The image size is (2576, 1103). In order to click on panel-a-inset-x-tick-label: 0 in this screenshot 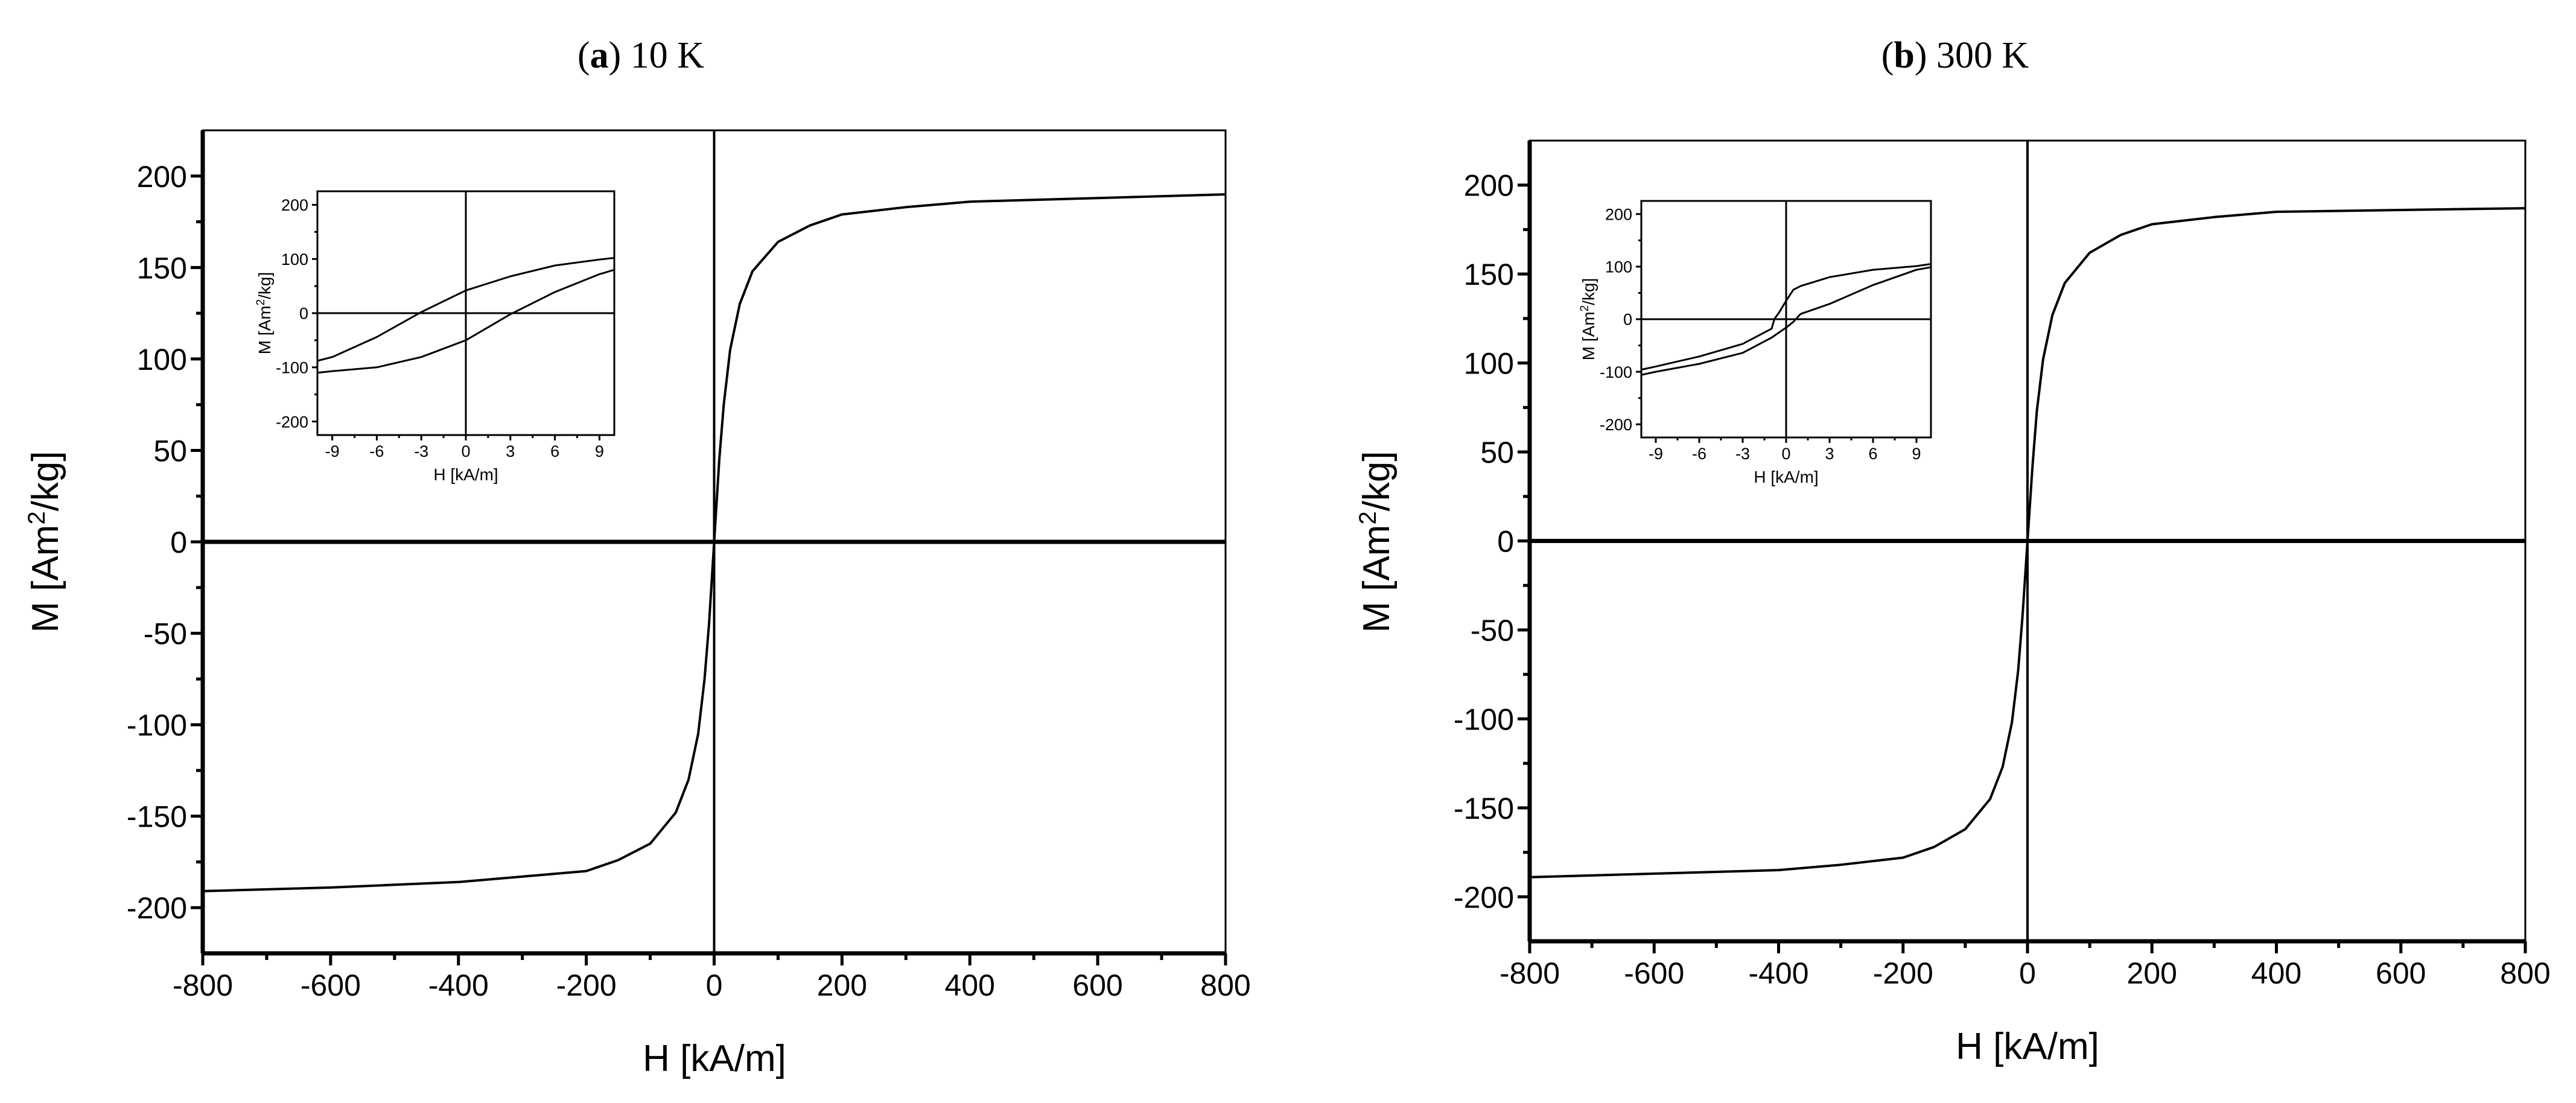, I will do `click(466, 451)`.